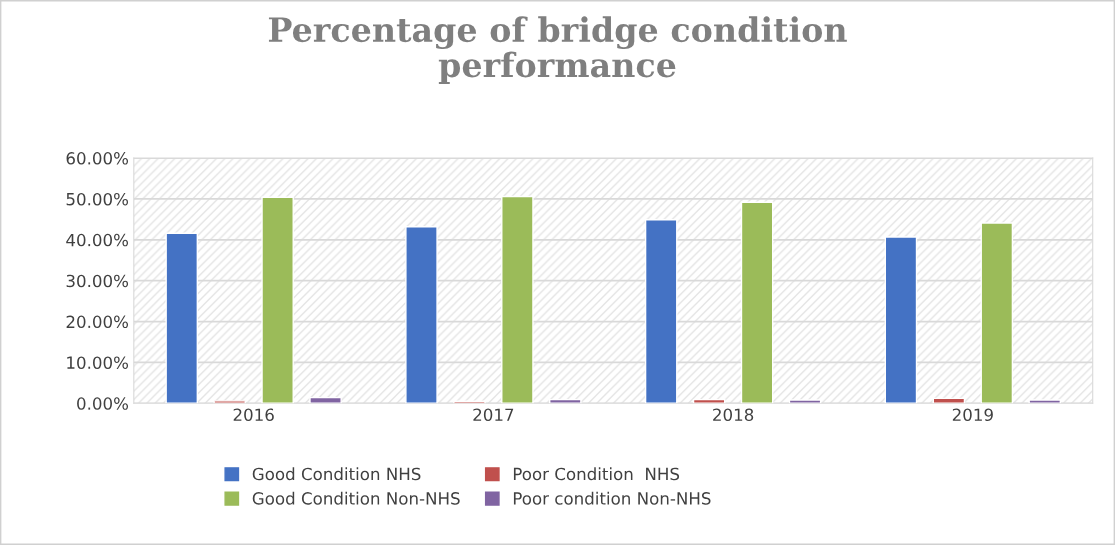 The image size is (1115, 545). I want to click on y-tick-label: 20.00%, so click(97, 322).